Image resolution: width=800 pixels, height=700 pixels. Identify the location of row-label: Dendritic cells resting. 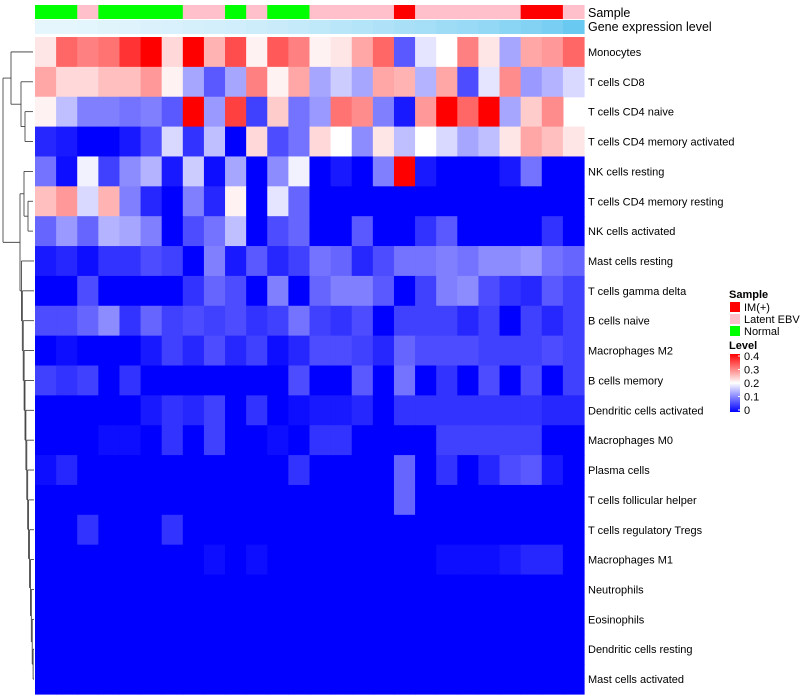
(640, 650).